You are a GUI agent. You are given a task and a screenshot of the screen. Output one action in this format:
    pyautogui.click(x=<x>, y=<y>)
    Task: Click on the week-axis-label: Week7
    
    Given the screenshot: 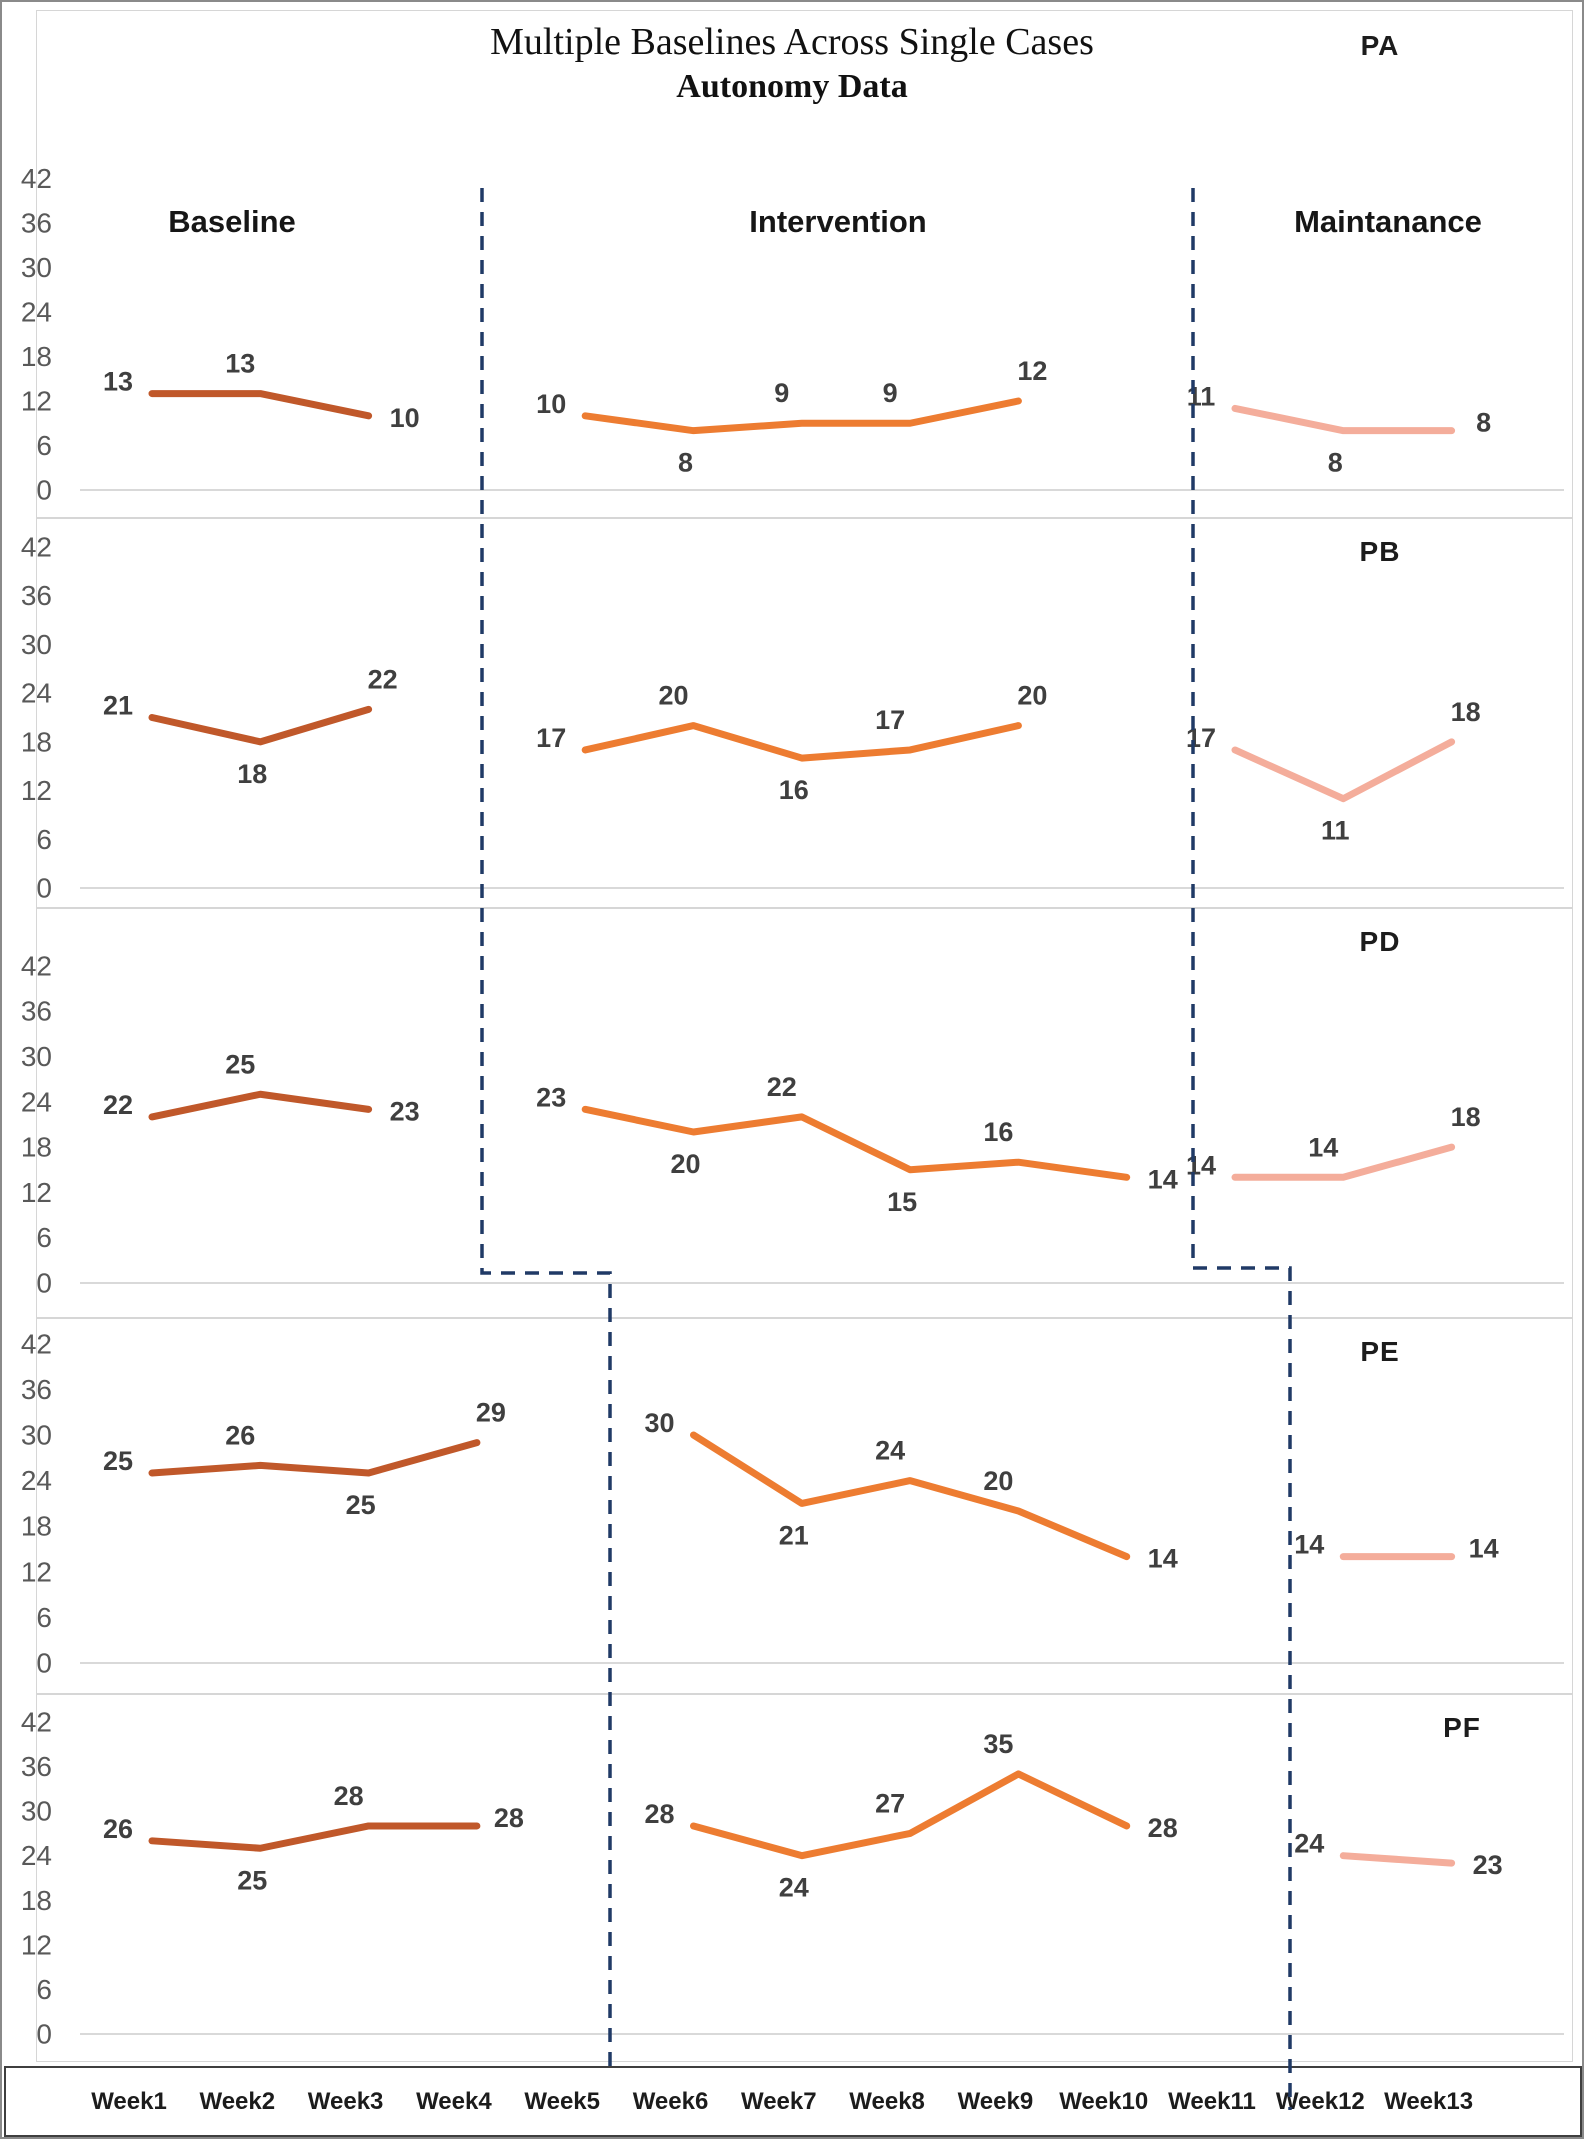 What is the action you would take?
    pyautogui.click(x=778, y=2101)
    